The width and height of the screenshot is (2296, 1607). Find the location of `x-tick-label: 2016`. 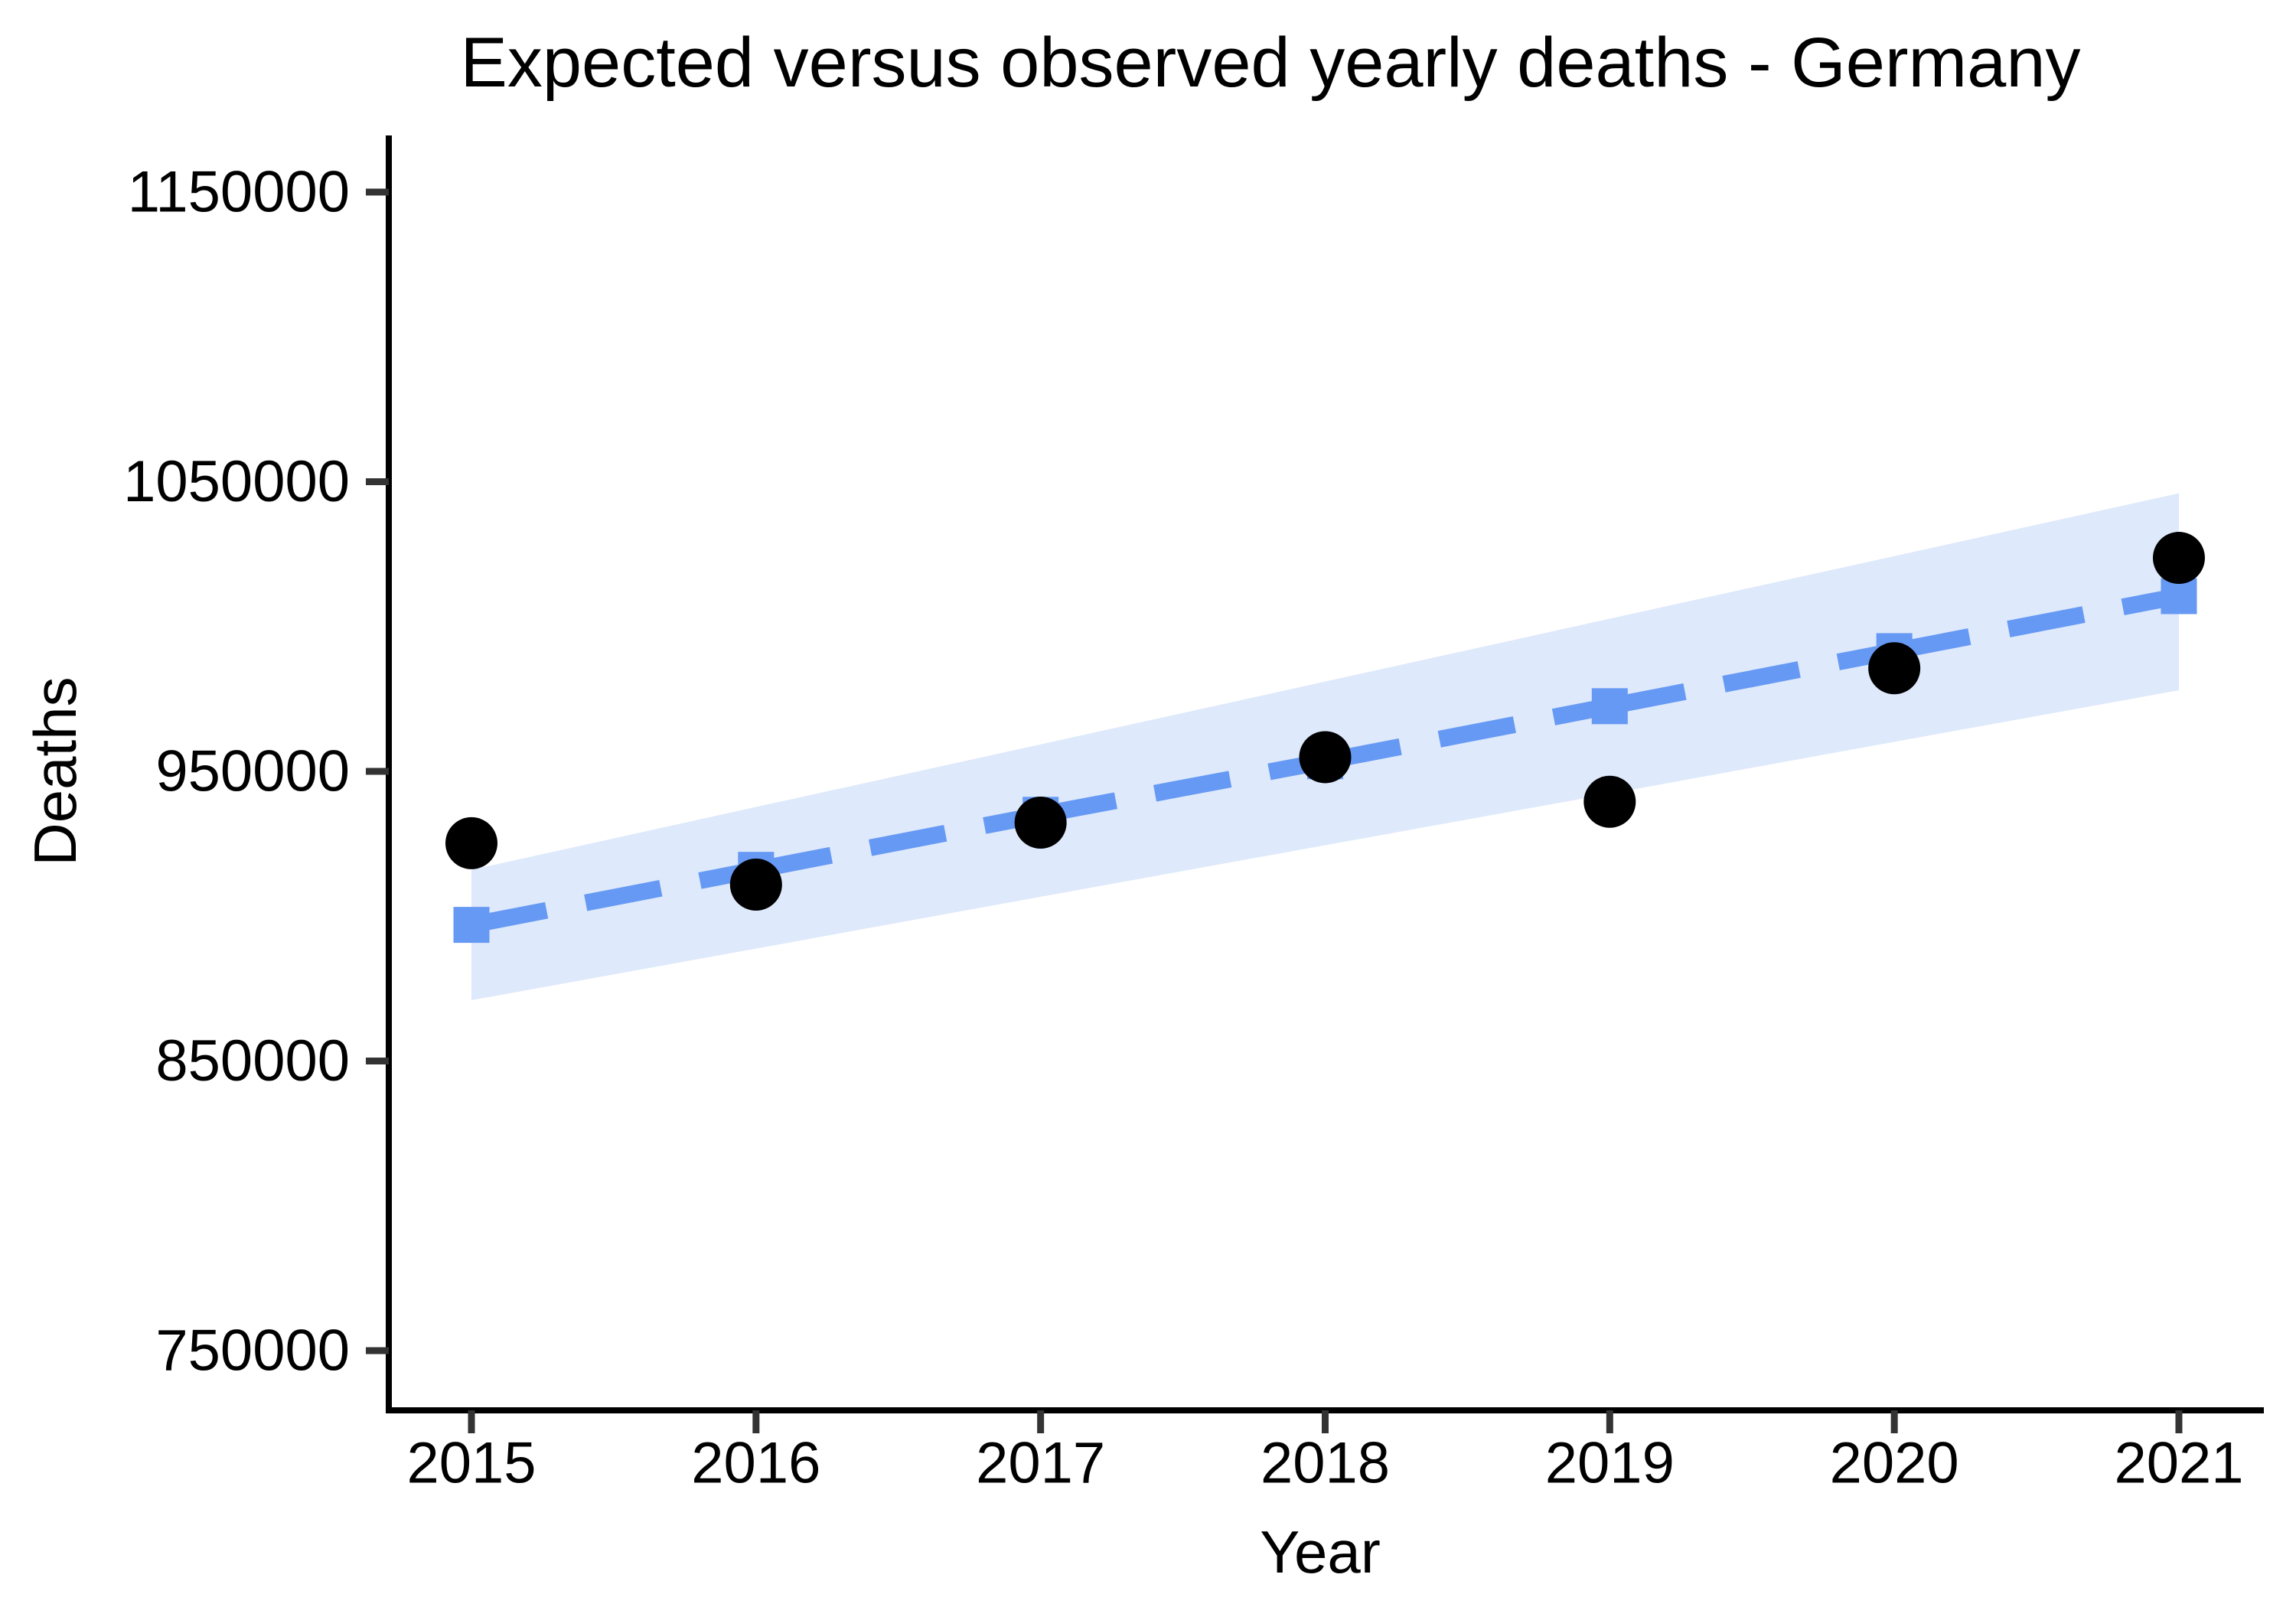

x-tick-label: 2016 is located at coordinates (755, 1463).